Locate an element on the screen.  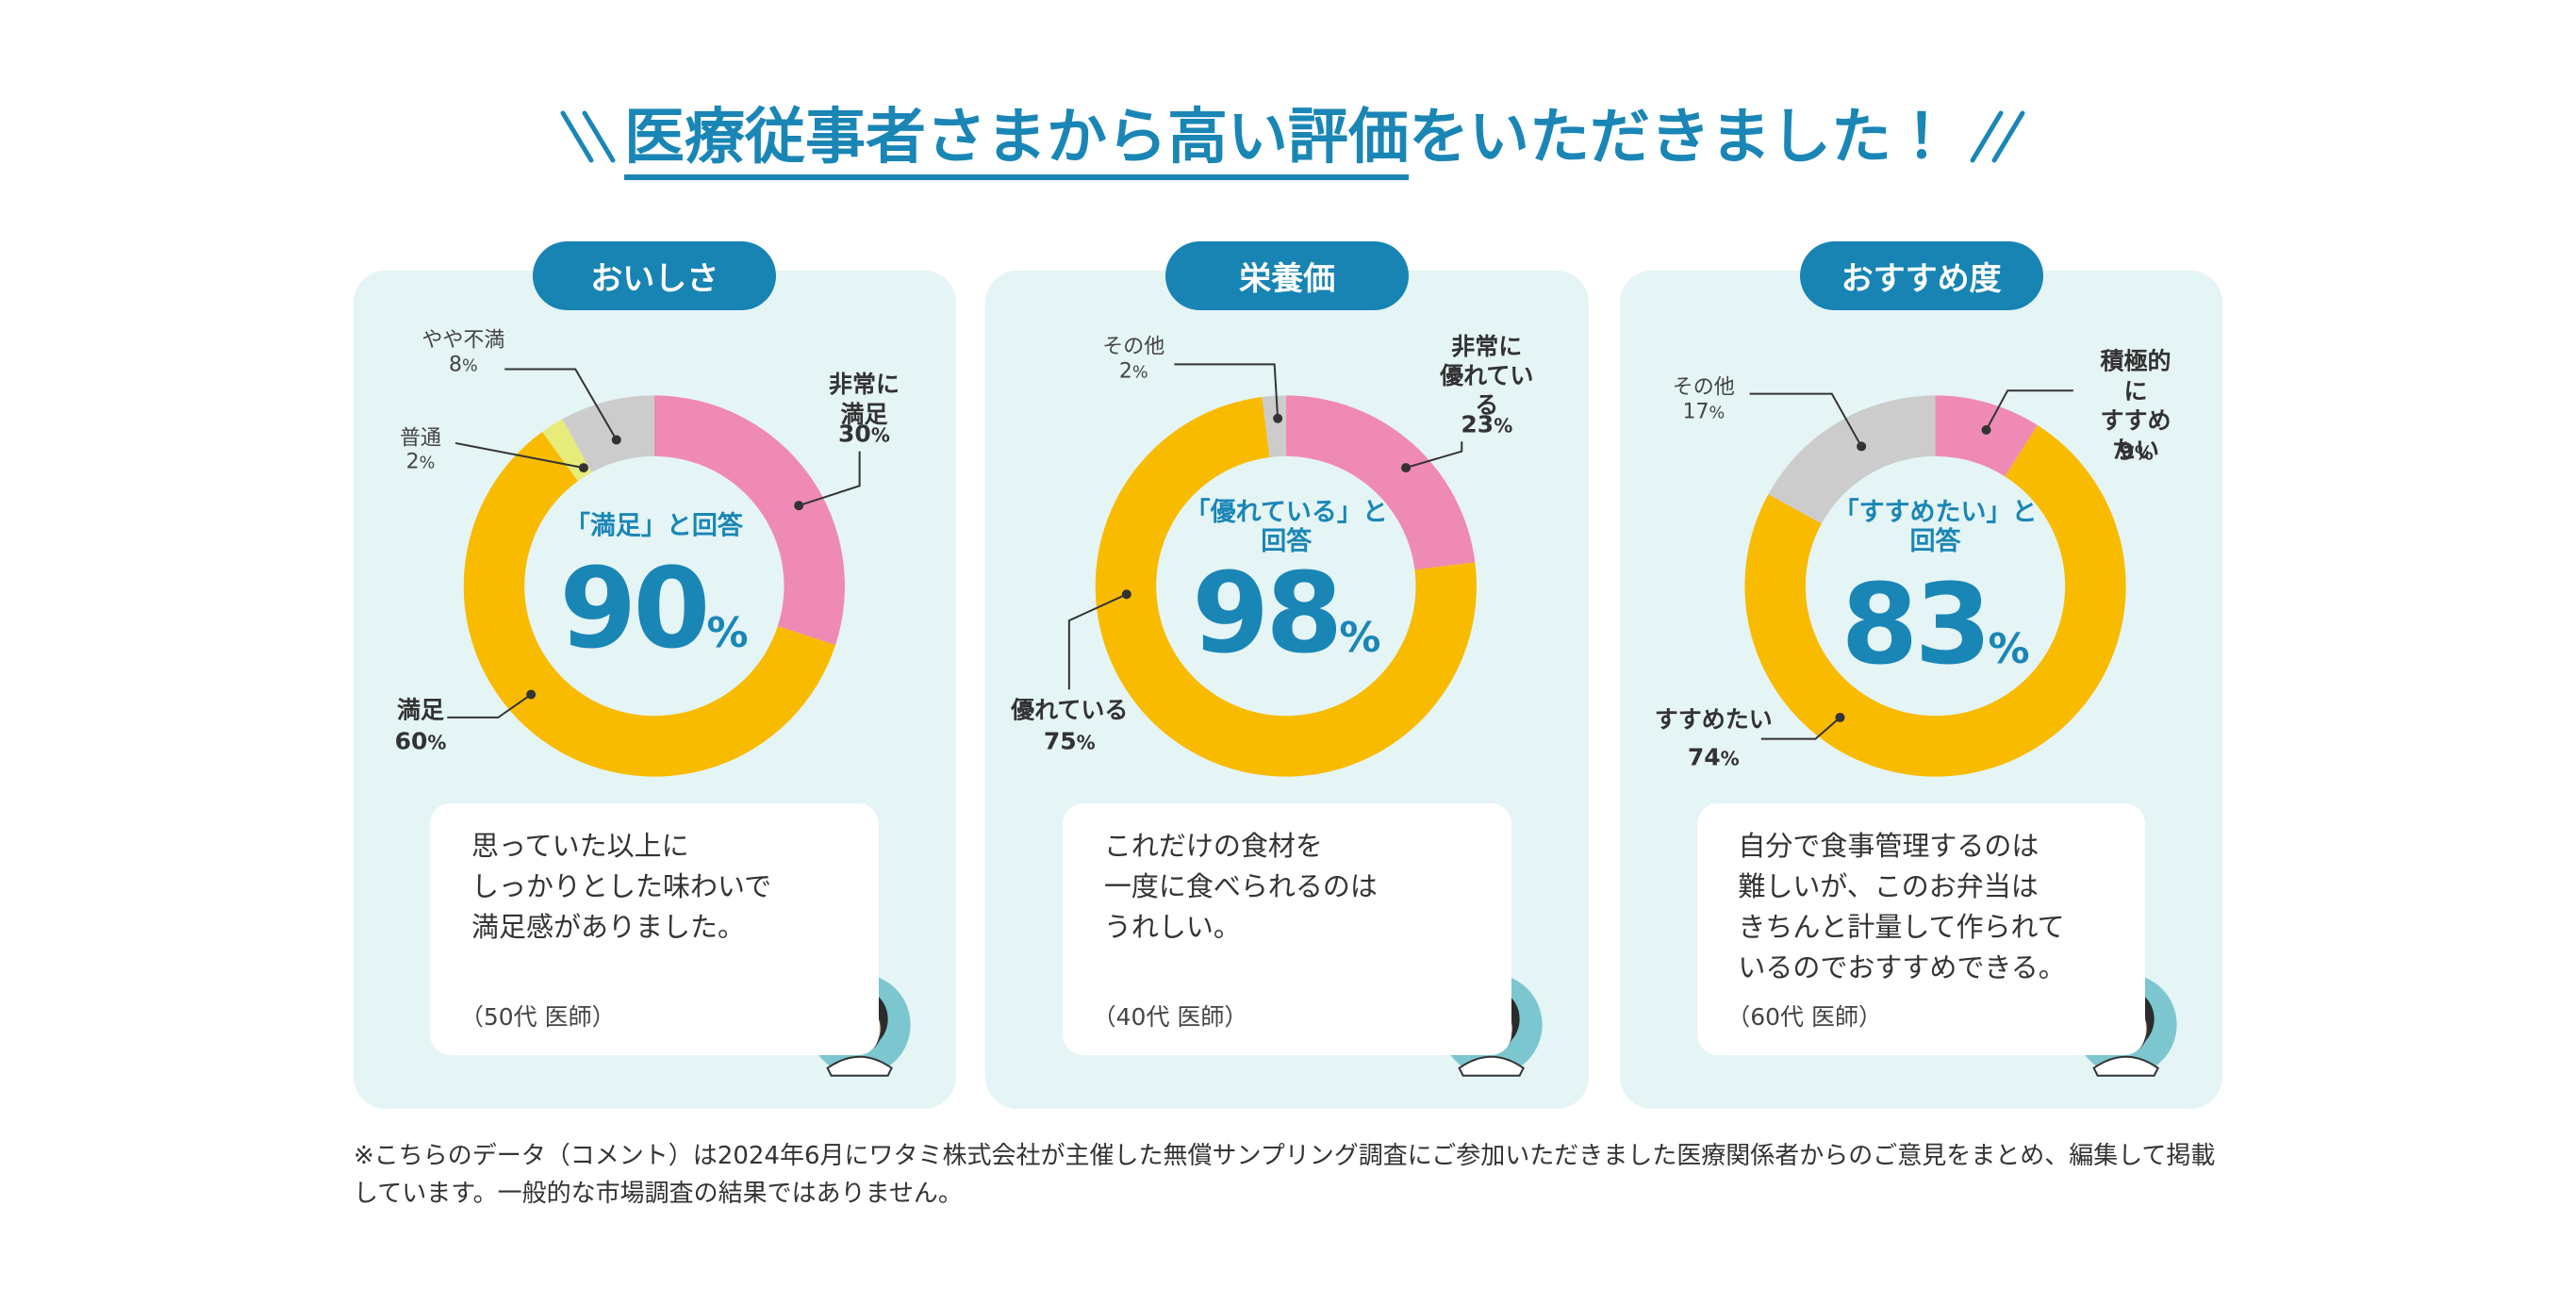
comment-text: 思っていた以上に しっかりとした味わいで 満足感がありました。 is located at coordinates (621, 887).